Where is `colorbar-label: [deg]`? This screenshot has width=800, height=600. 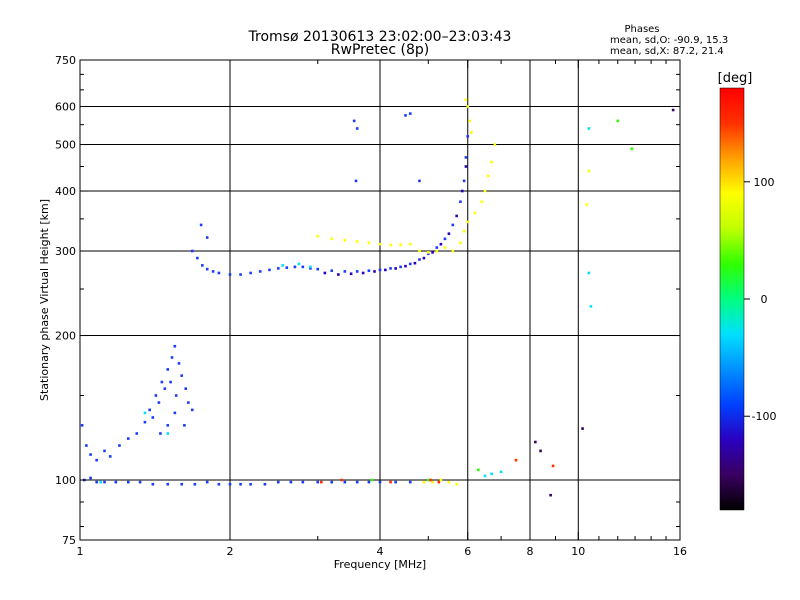 colorbar-label: [deg] is located at coordinates (735, 78).